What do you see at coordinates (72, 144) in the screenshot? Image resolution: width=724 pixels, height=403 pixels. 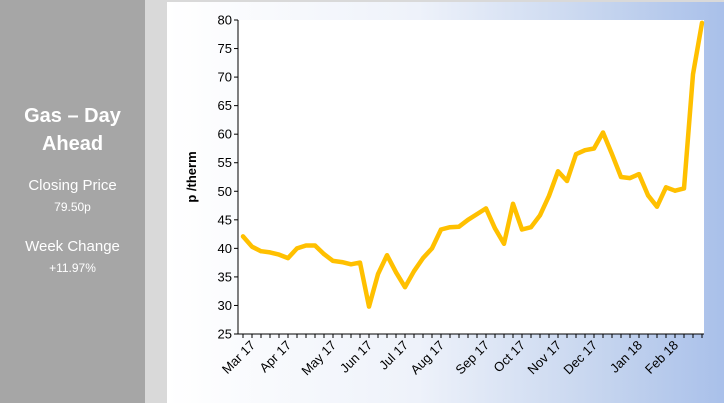 I see `panel-title-line: Ahead` at bounding box center [72, 144].